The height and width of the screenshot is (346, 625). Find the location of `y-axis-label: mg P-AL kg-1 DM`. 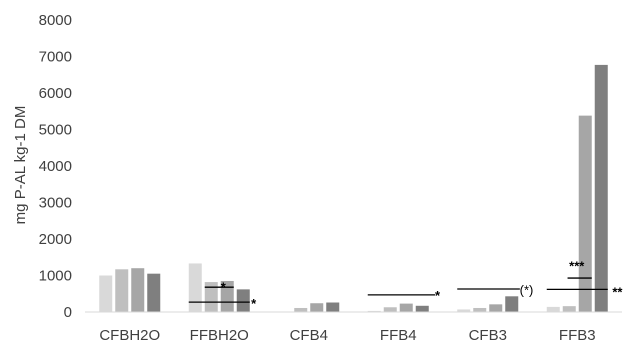

y-axis-label: mg P-AL kg-1 DM is located at coordinates (20, 165).